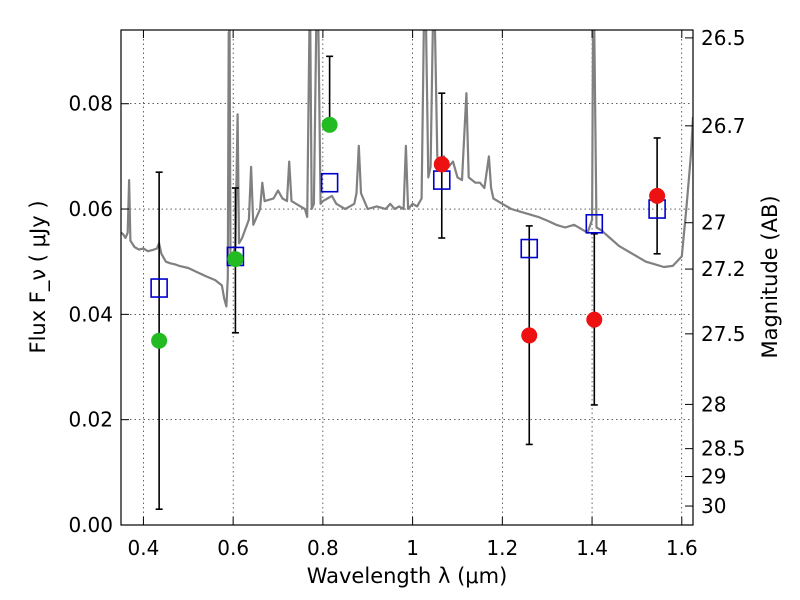 The image size is (800, 600). I want to click on y-tick-label: 0.00, so click(90, 525).